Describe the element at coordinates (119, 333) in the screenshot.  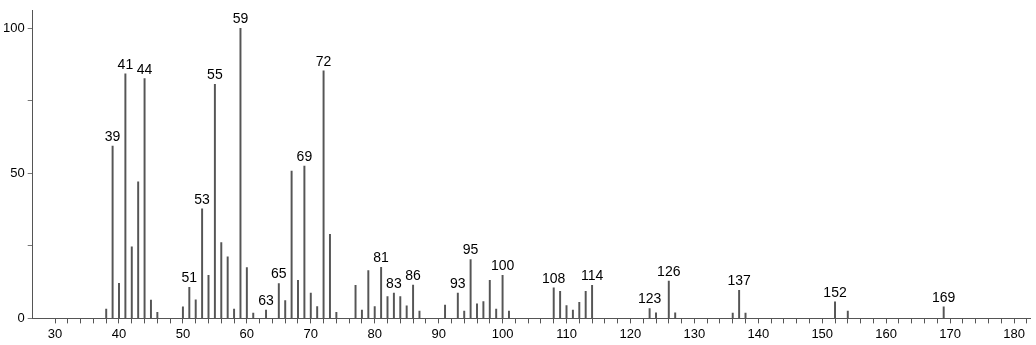
I see `x-tick-label: 40` at that location.